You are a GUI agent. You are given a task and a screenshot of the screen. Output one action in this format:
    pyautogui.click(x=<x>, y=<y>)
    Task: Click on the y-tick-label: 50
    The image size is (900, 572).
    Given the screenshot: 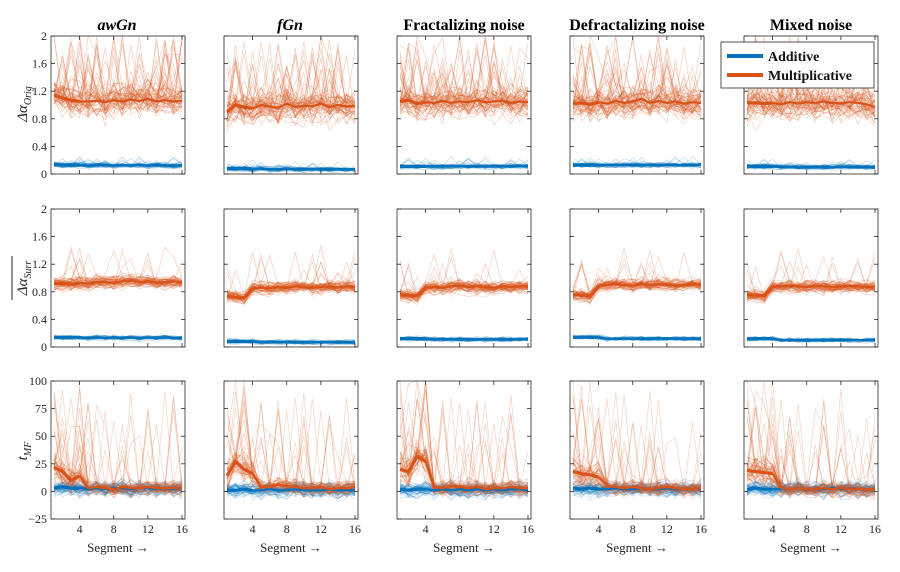 What is the action you would take?
    pyautogui.click(x=41, y=436)
    